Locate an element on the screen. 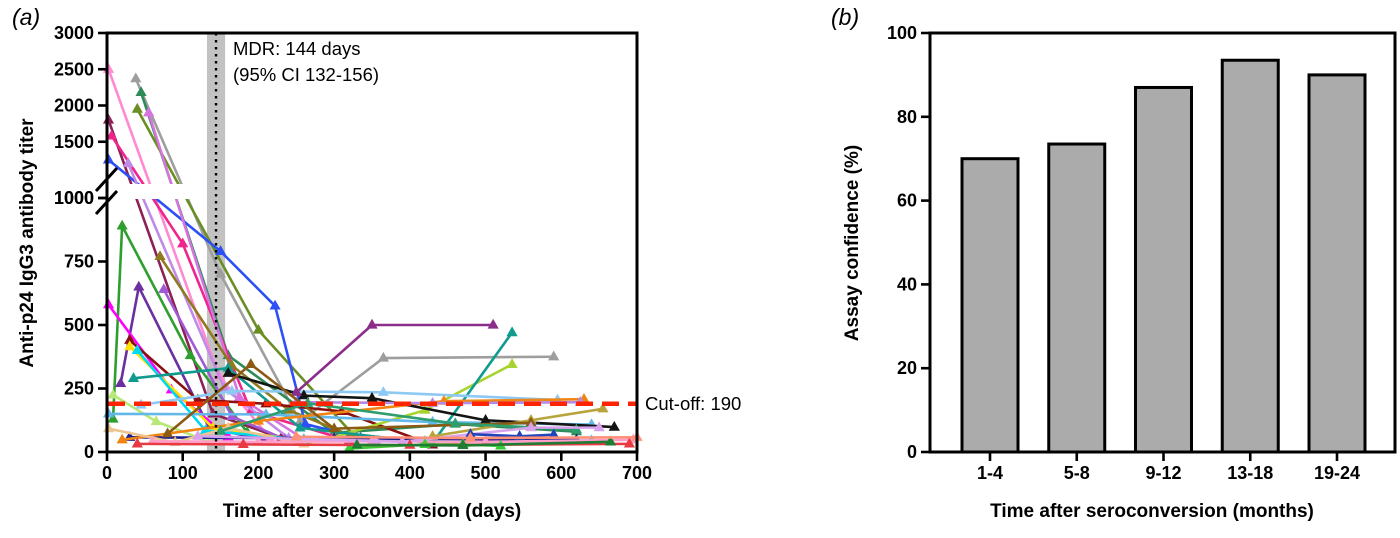 The width and height of the screenshot is (1400, 538). panel-b-y-tick-label: 60 is located at coordinates (907, 201).